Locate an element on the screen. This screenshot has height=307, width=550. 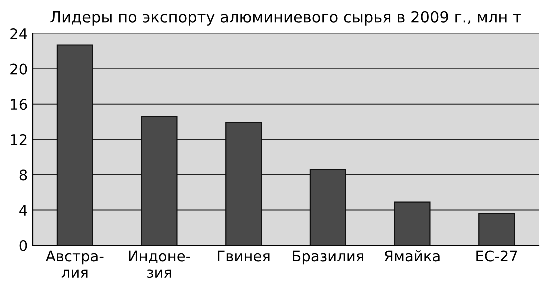
y-tick-label: 0 is located at coordinates (24, 246).